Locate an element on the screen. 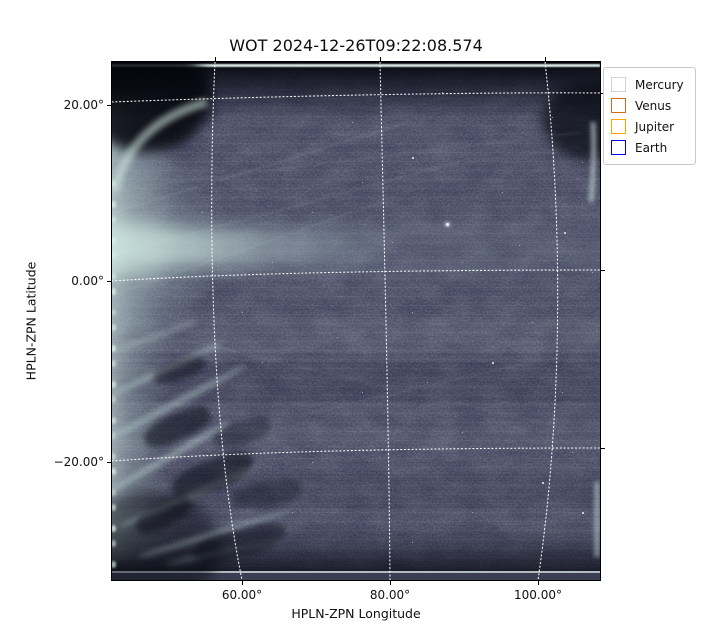 The image size is (720, 640). jupiter-marker-icon is located at coordinates (618, 126).